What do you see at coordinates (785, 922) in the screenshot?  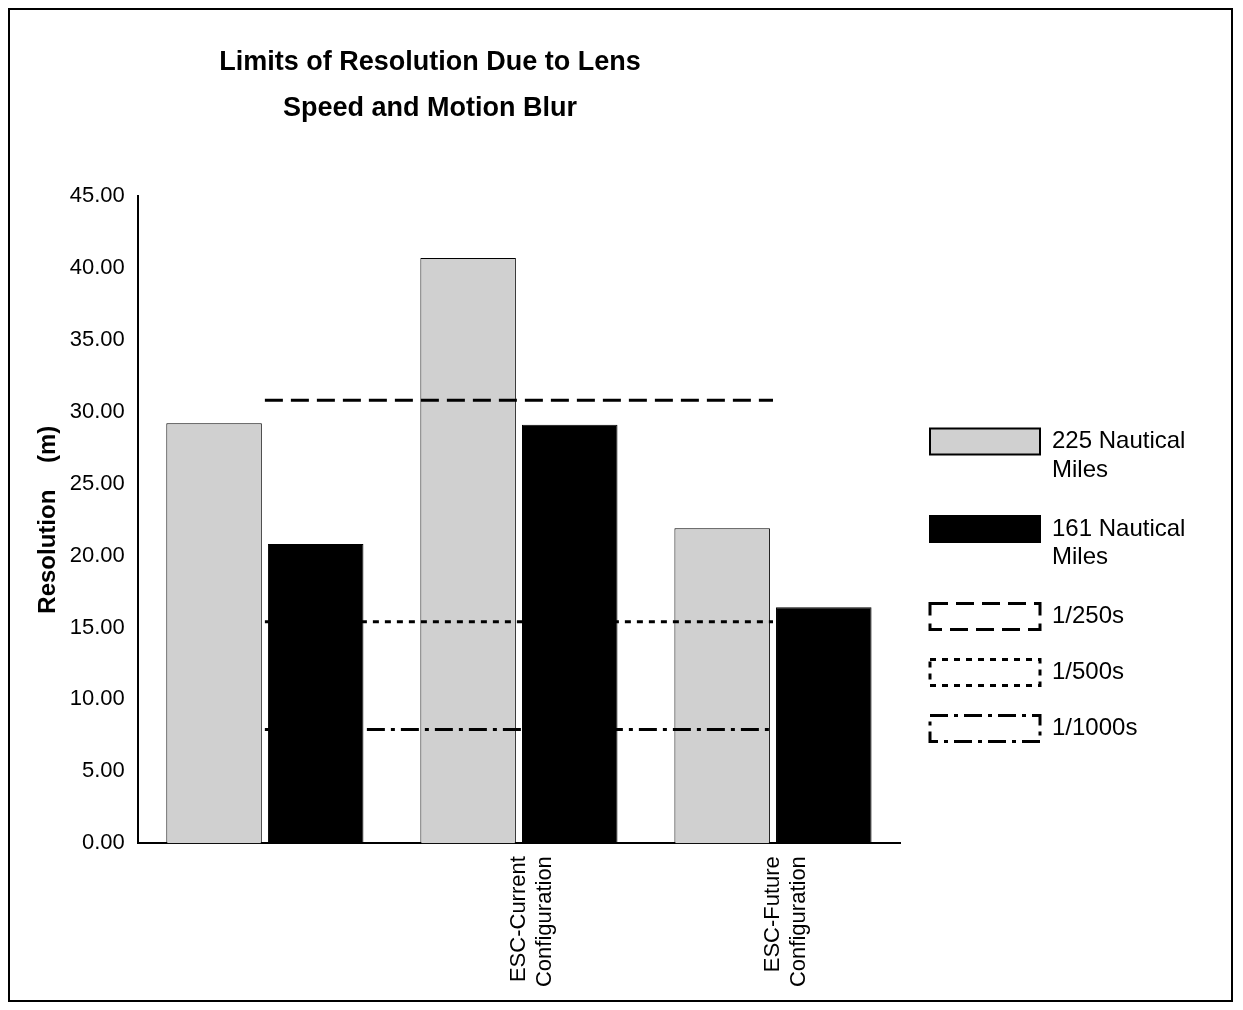 I see `x-tick-label: ESC-Future Configuration` at bounding box center [785, 922].